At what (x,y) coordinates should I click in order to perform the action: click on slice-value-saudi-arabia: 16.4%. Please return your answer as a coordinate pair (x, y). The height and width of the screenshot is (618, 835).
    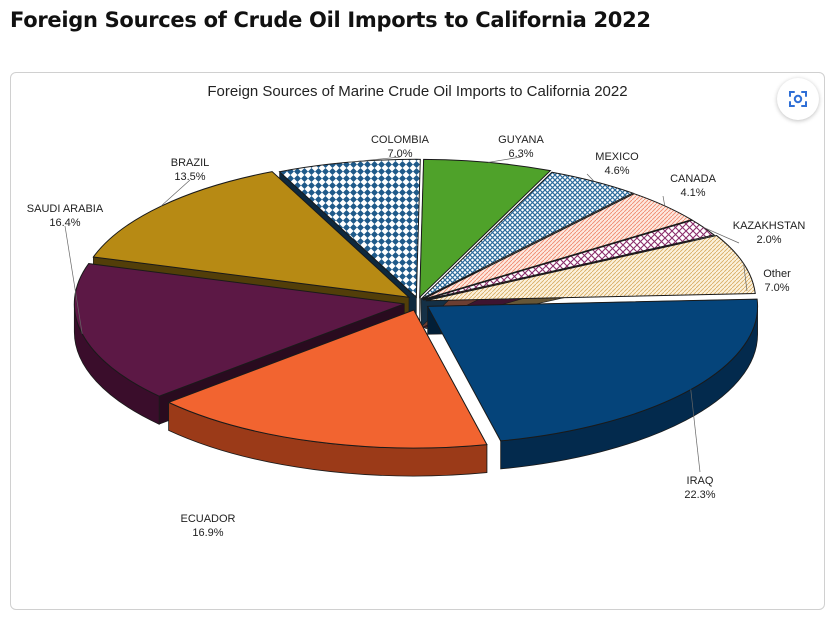
    Looking at the image, I should click on (64, 223).